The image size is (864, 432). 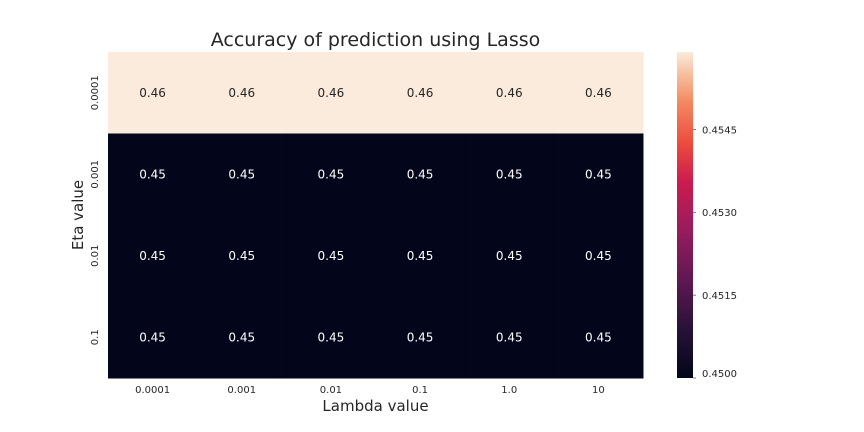 I want to click on y-tick-label: 0.01, so click(x=95, y=256).